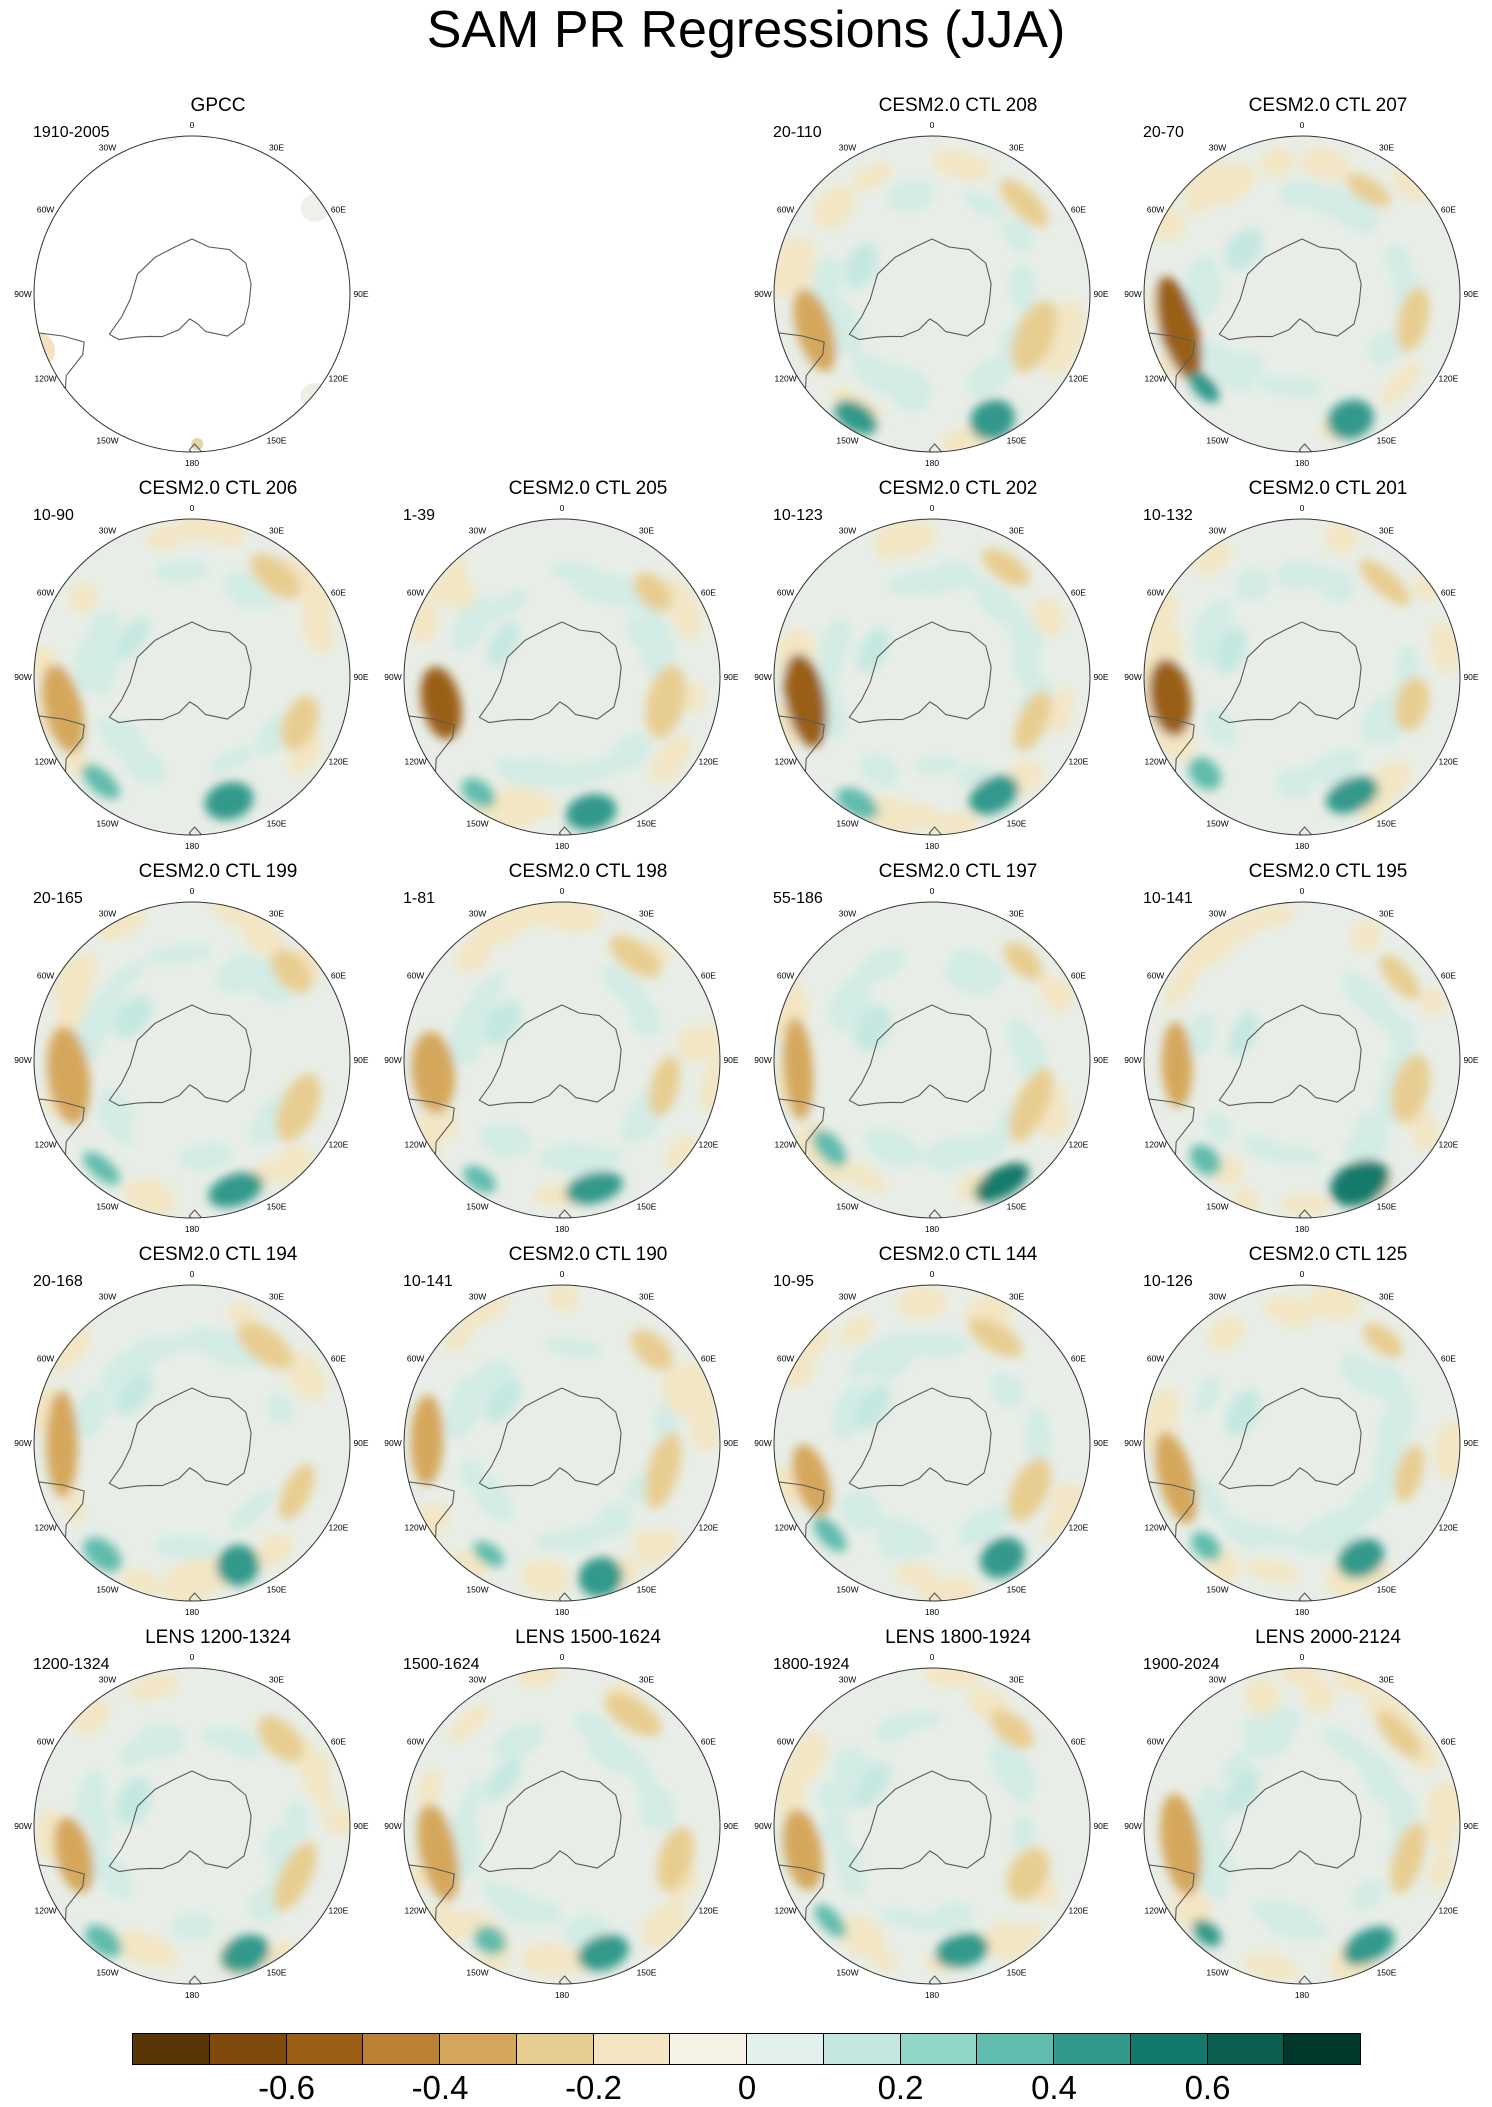 This screenshot has width=1492, height=2107. I want to click on panel-title: CESM2.0 CTL 194, so click(218, 1254).